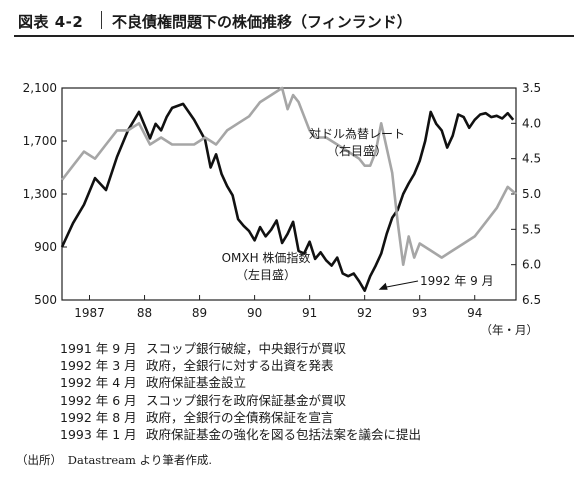  Describe the element at coordinates (40, 141) in the screenshot. I see `left-tick-label: 1,700` at that location.